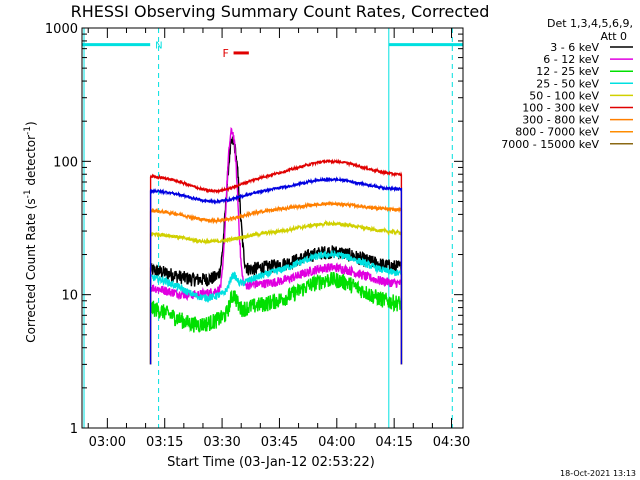  I want to click on legend-entry-label: 7000 - 15000 keV, so click(550, 144).